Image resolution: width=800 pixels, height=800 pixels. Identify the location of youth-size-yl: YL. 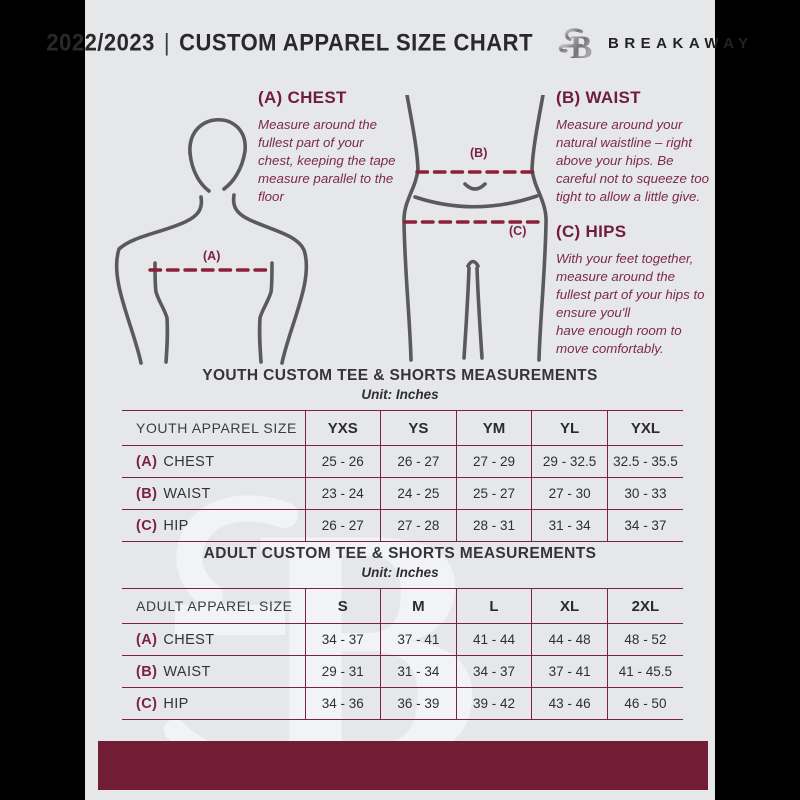
(569, 428).